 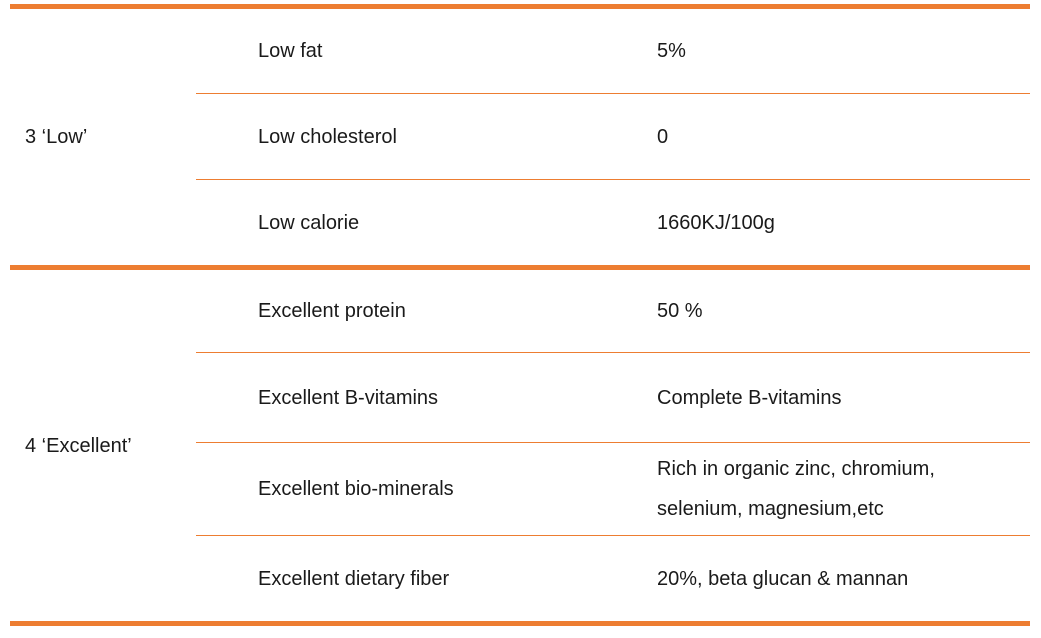 What do you see at coordinates (813, 137) in the screenshot?
I see `row-value-low-cholesterol: 0` at bounding box center [813, 137].